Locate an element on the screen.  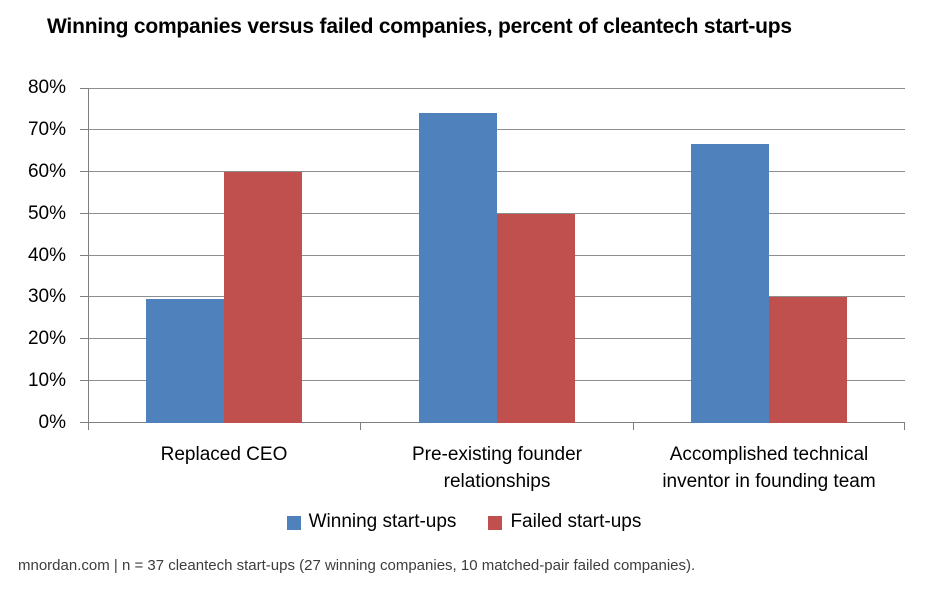
gridline is located at coordinates (496, 88).